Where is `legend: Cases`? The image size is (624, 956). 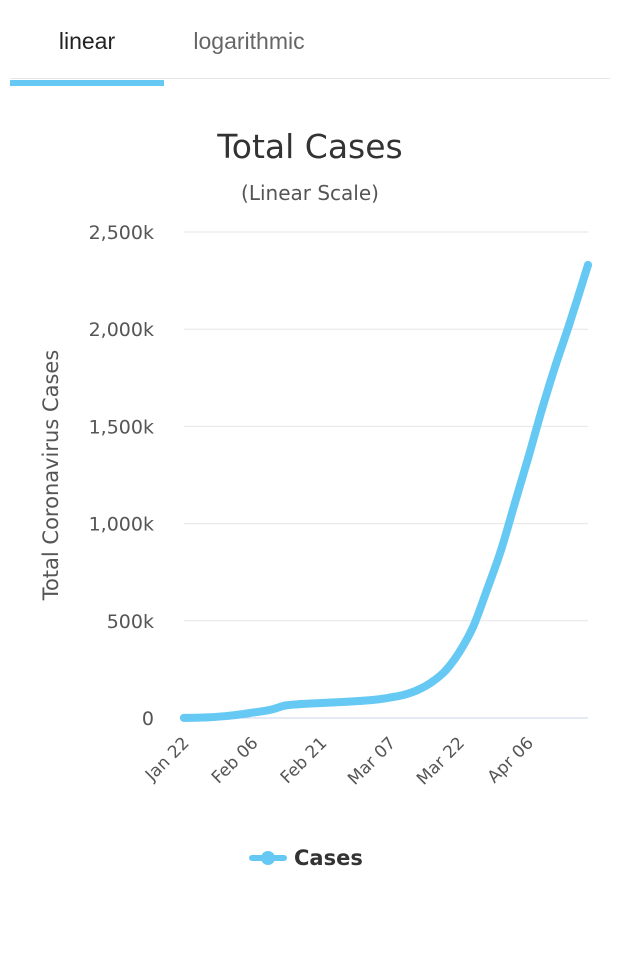
legend: Cases is located at coordinates (306, 858).